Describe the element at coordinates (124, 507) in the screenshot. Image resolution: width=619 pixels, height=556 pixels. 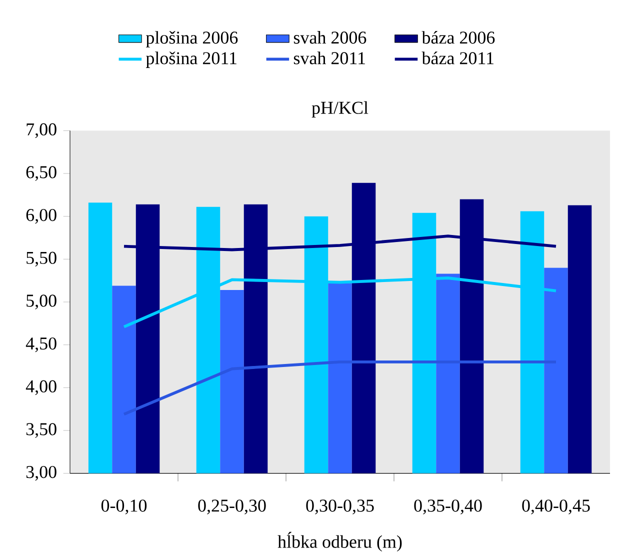
I see `x-tick-label: 0-0,10` at that location.